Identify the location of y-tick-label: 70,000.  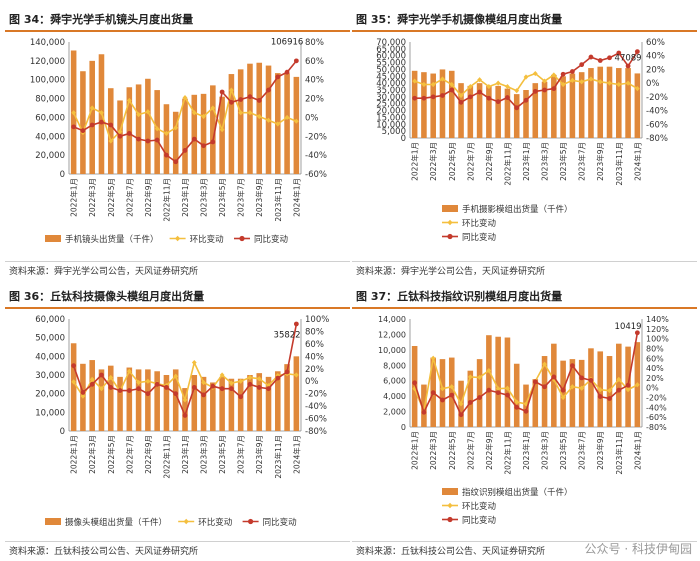
(391, 43).